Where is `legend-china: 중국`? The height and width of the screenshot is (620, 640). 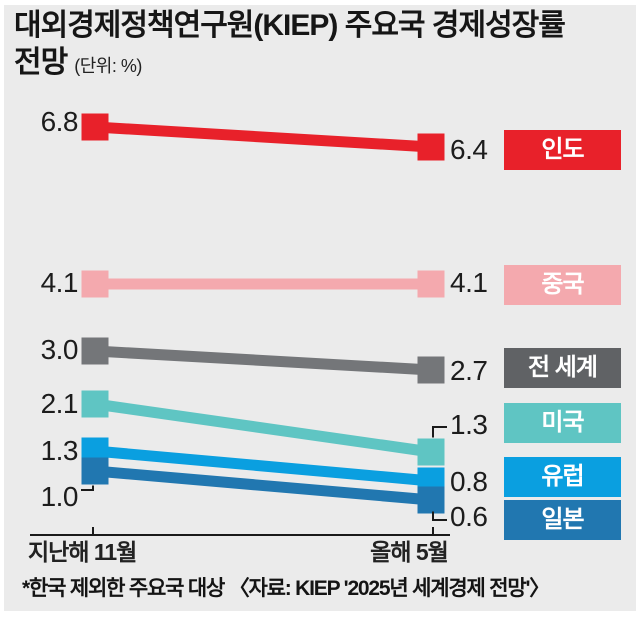 legend-china: 중국 is located at coordinates (562, 285).